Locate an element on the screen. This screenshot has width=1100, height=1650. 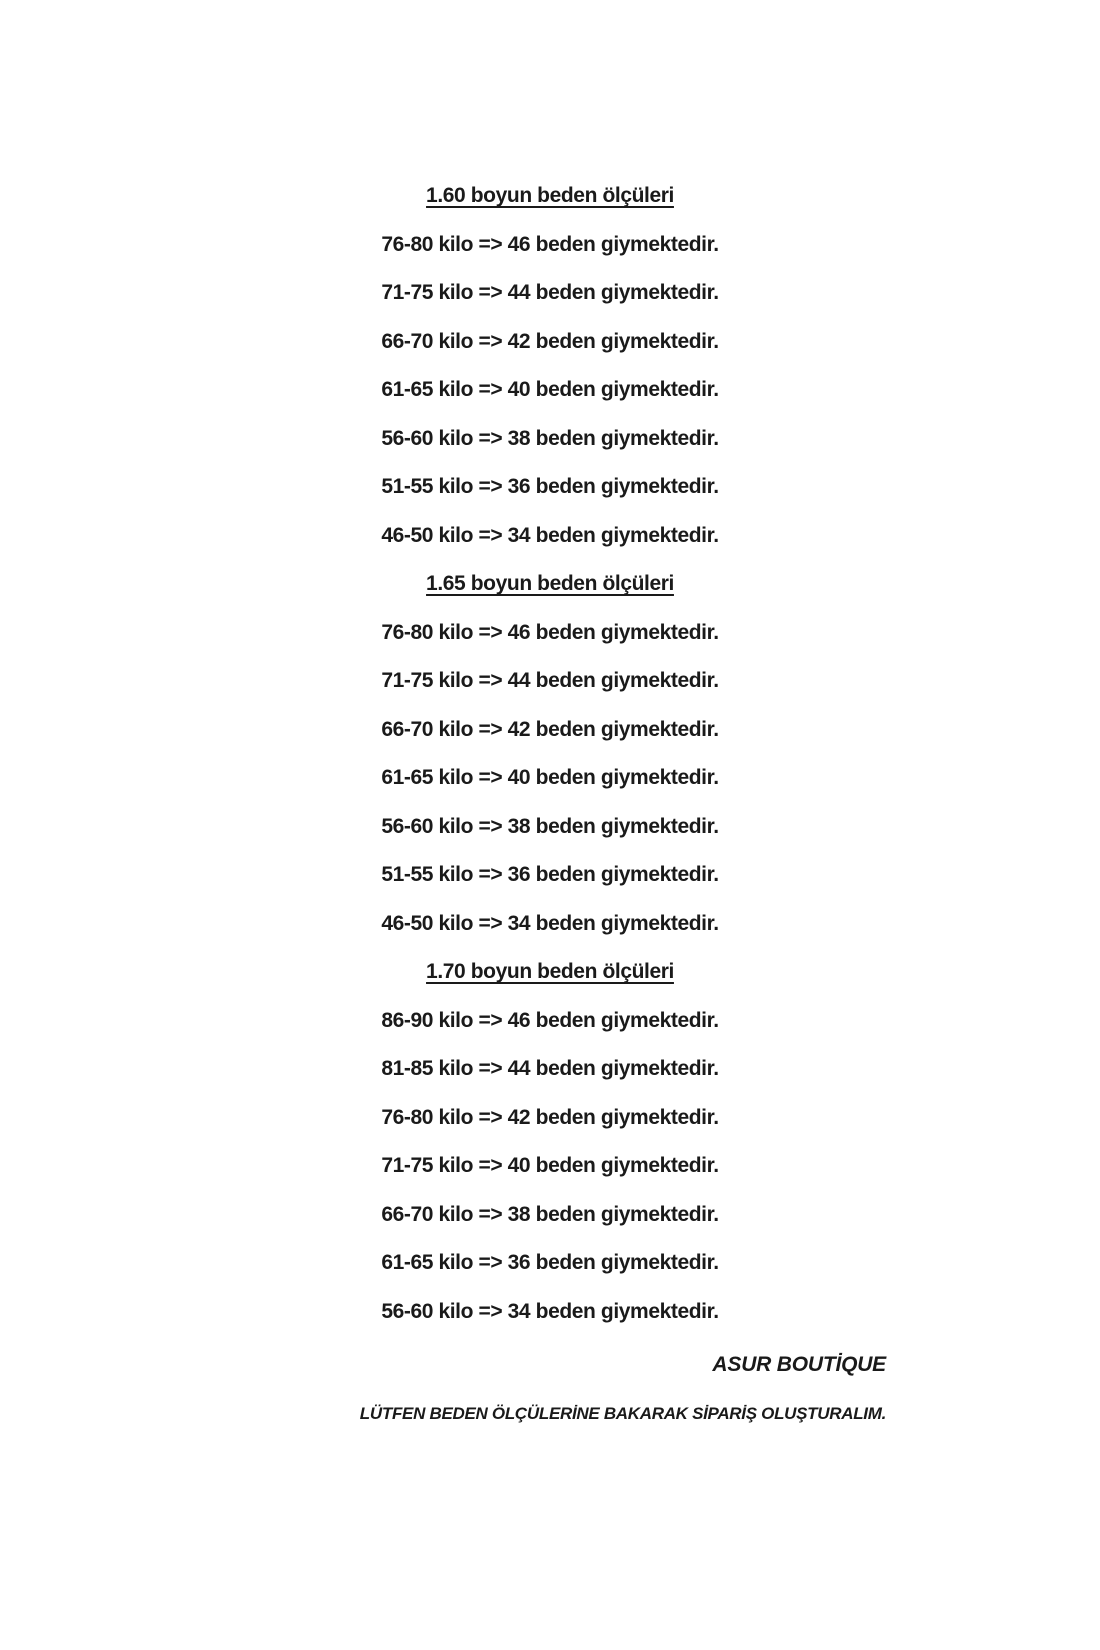
size-row: 71-75 kilo => 40 beden giymektedir. is located at coordinates (550, 1165).